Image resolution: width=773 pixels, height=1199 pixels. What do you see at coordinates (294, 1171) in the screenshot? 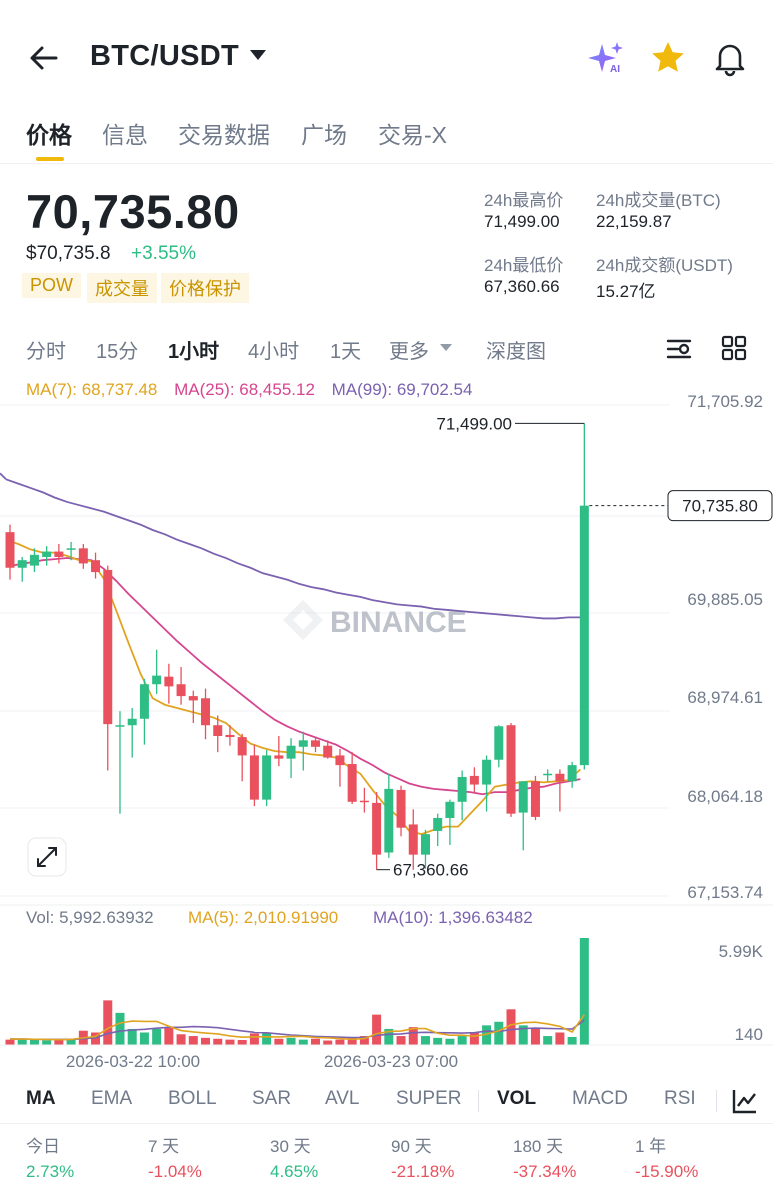
I see `perf-30d-value: 4.65%` at bounding box center [294, 1171].